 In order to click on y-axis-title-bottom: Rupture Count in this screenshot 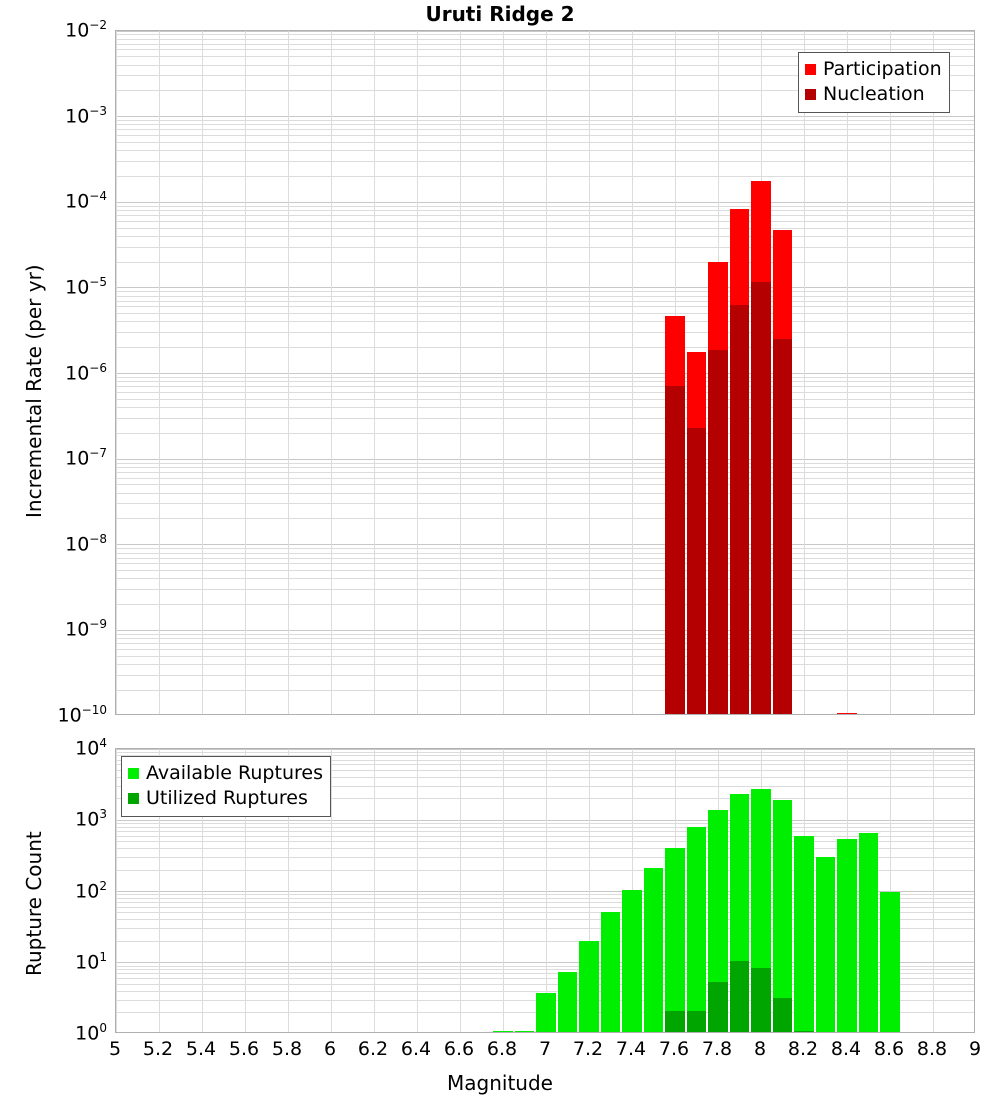, I will do `click(34, 903)`.